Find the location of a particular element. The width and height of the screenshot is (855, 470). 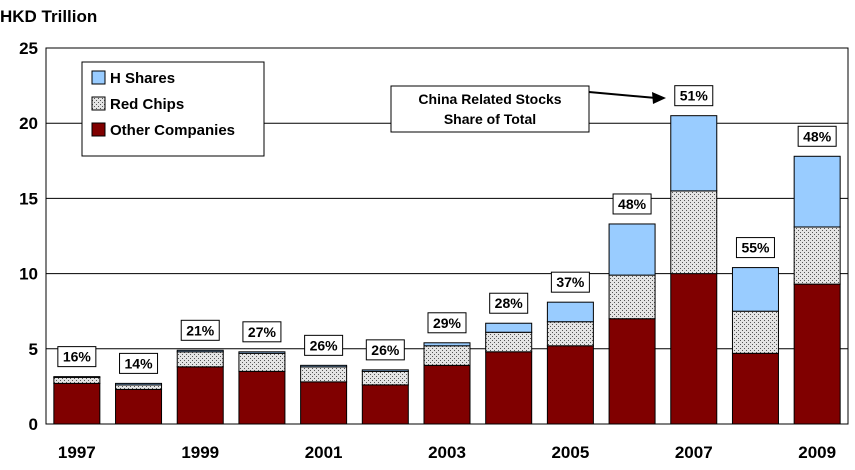

share-label: 21% is located at coordinates (200, 330).